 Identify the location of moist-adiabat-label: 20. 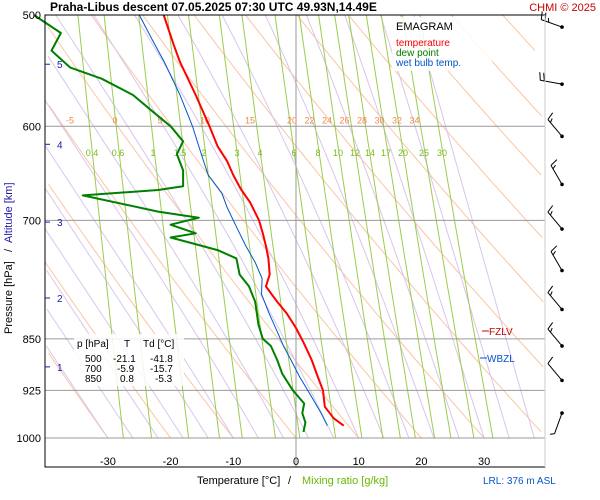
(292, 120).